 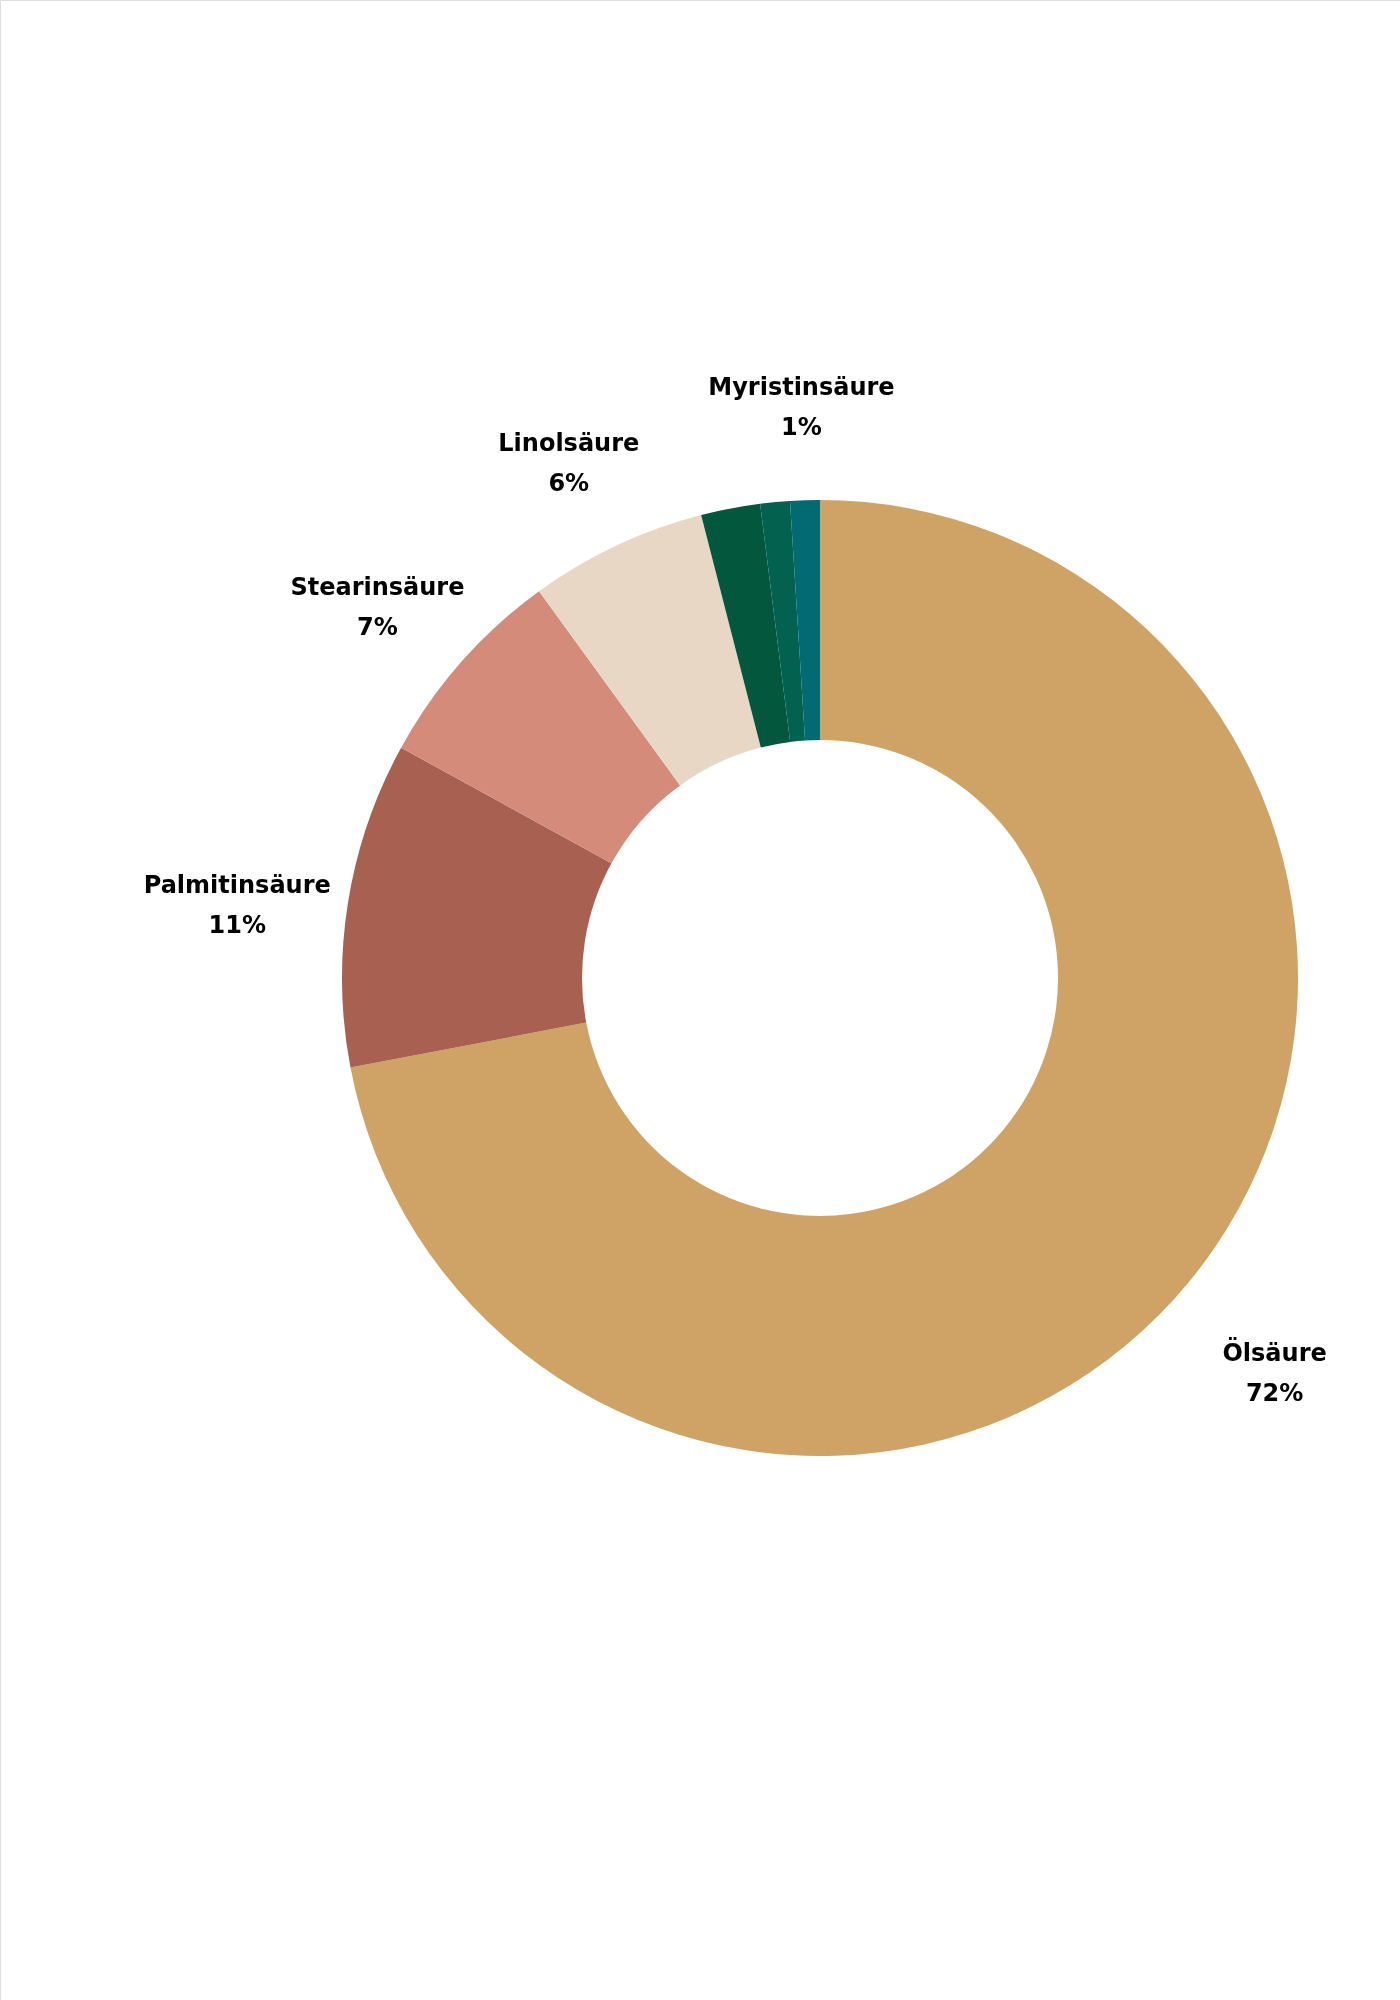 What do you see at coordinates (1274, 1352) in the screenshot?
I see `slice-label: Ölsäure` at bounding box center [1274, 1352].